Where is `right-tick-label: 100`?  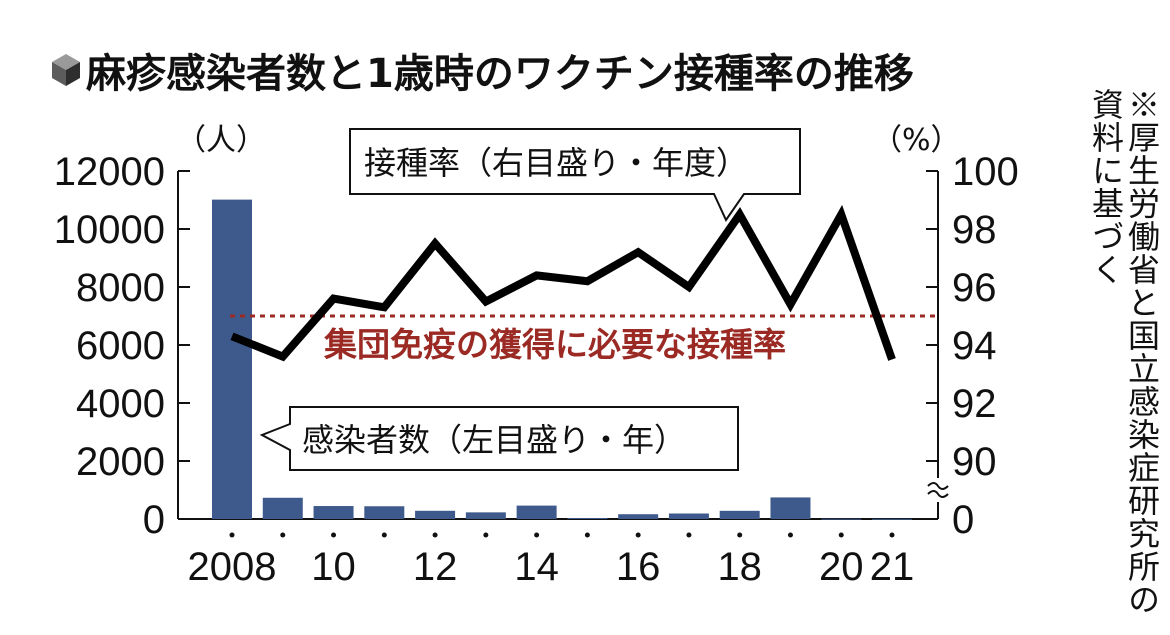
right-tick-label: 100 is located at coordinates (985, 172).